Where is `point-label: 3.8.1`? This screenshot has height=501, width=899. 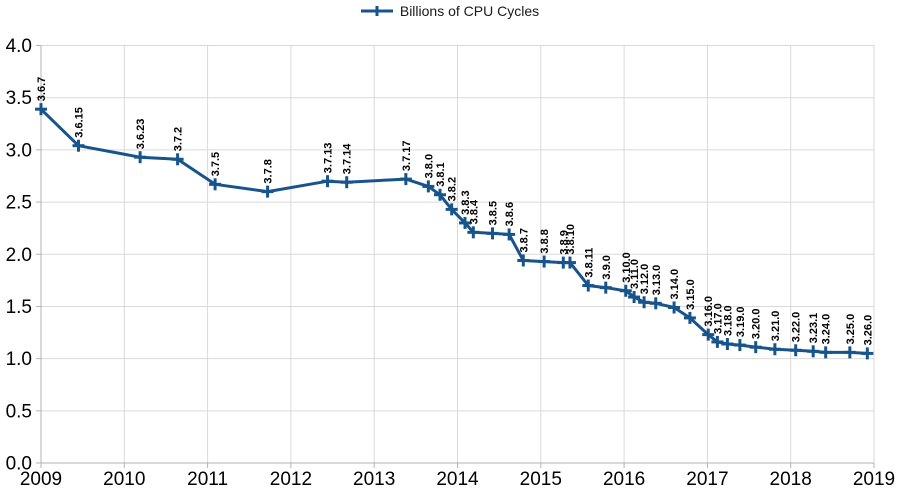
point-label: 3.8.1 is located at coordinates (441, 174).